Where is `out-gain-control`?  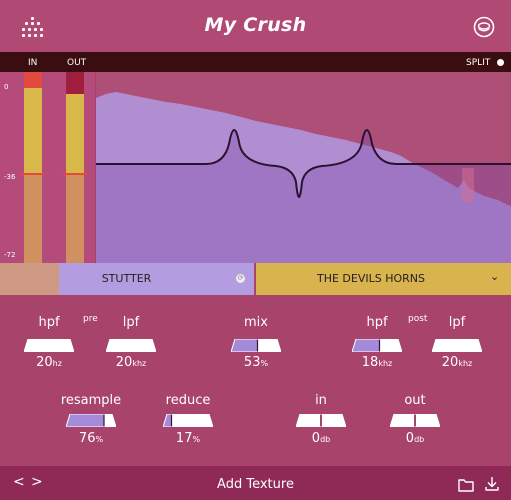 out-gain-control is located at coordinates (415, 420).